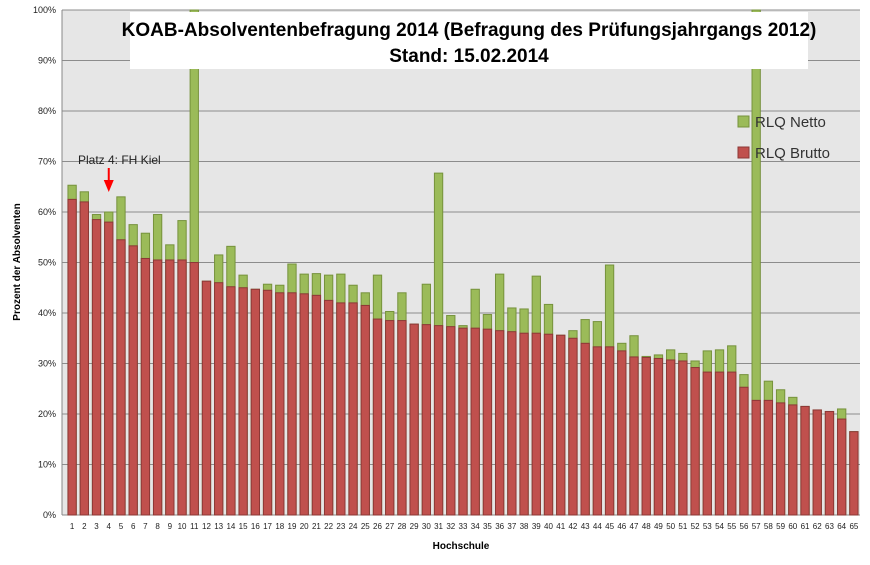 This screenshot has height=565, width=870. Describe the element at coordinates (377, 526) in the screenshot. I see `x-tick-label: 26` at that location.